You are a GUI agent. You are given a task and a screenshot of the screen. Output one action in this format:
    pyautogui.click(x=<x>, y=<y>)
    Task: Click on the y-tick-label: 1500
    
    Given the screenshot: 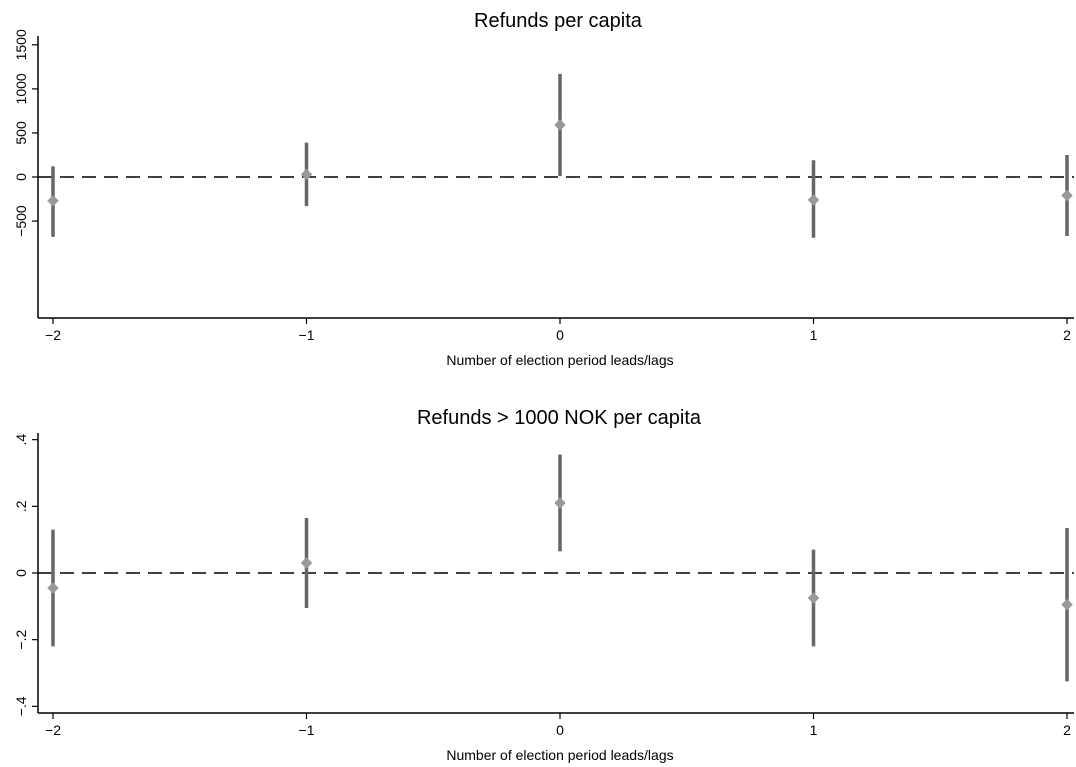 What is the action you would take?
    pyautogui.click(x=21, y=44)
    